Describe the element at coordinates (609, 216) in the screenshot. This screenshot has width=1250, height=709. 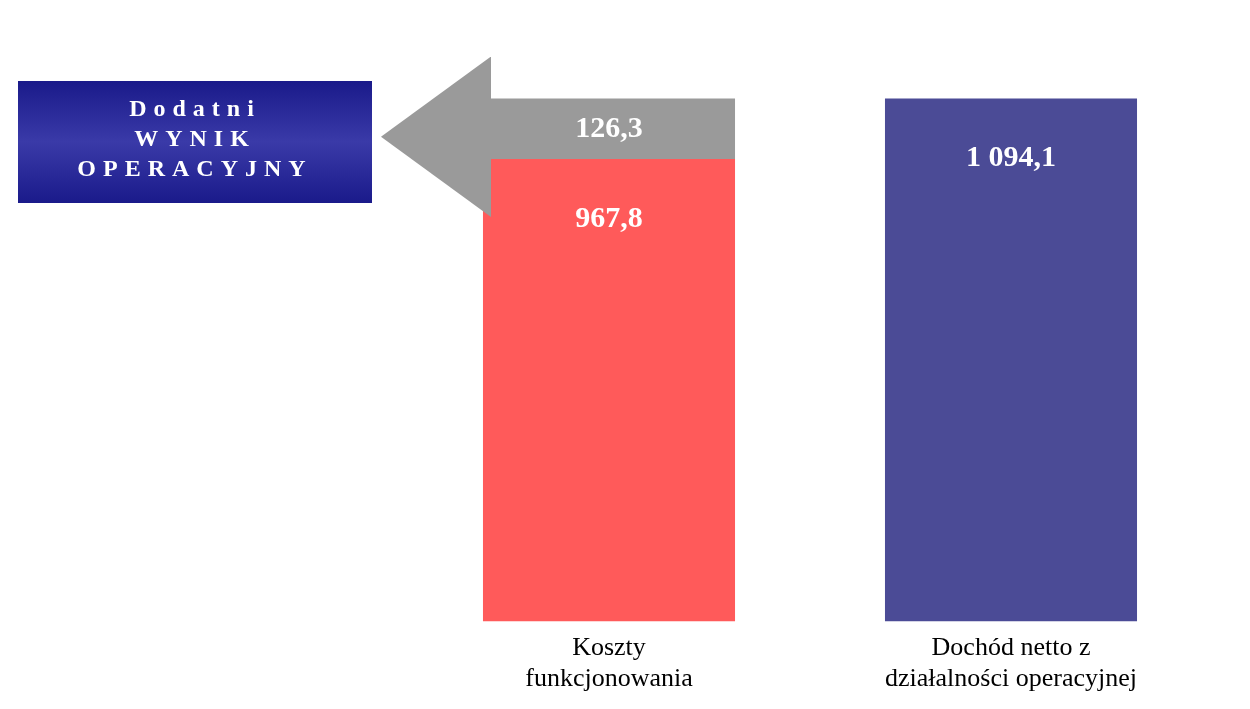
I see `data-label: 967,8` at that location.